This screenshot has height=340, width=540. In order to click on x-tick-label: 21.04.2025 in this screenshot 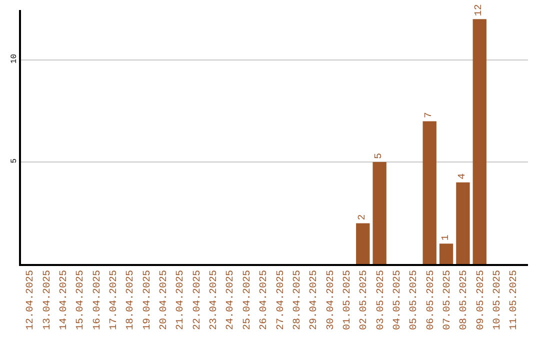, I will do `click(181, 300)`.